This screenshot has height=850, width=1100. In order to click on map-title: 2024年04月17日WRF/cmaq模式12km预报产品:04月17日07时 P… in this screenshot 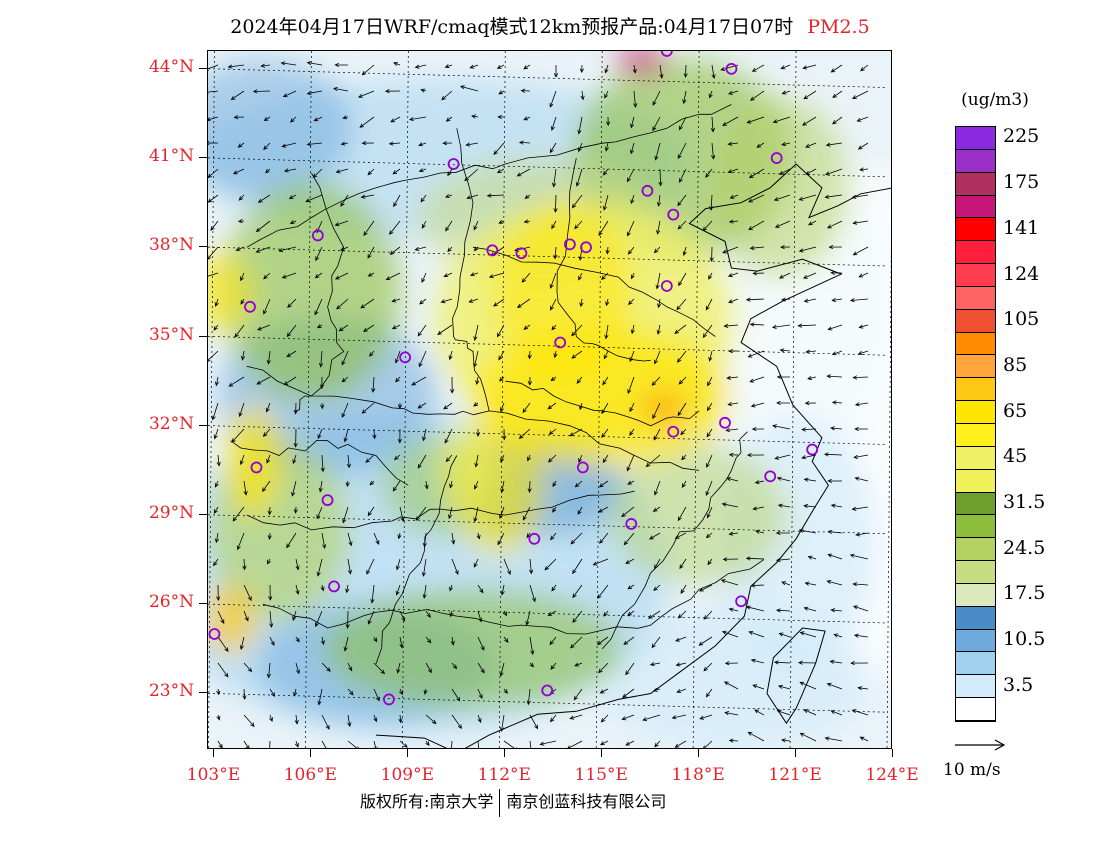, I will do `click(550, 25)`.